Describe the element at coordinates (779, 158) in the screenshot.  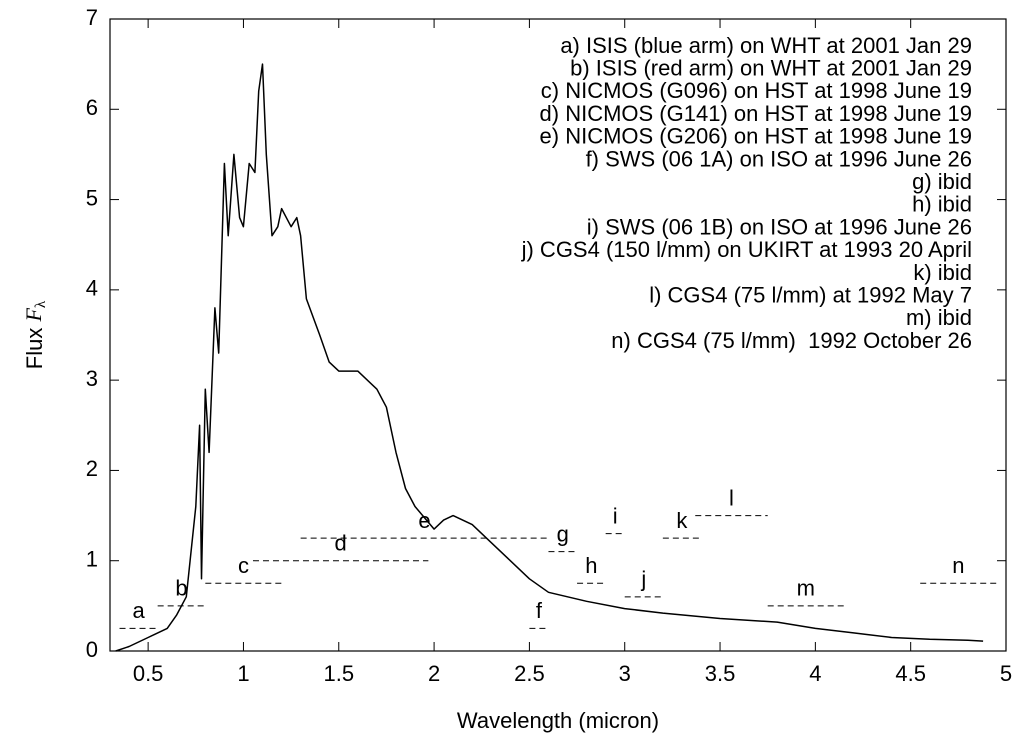
I see `legend-note: f) SWS (06 1A) on ISO at 1996 June 26` at that location.